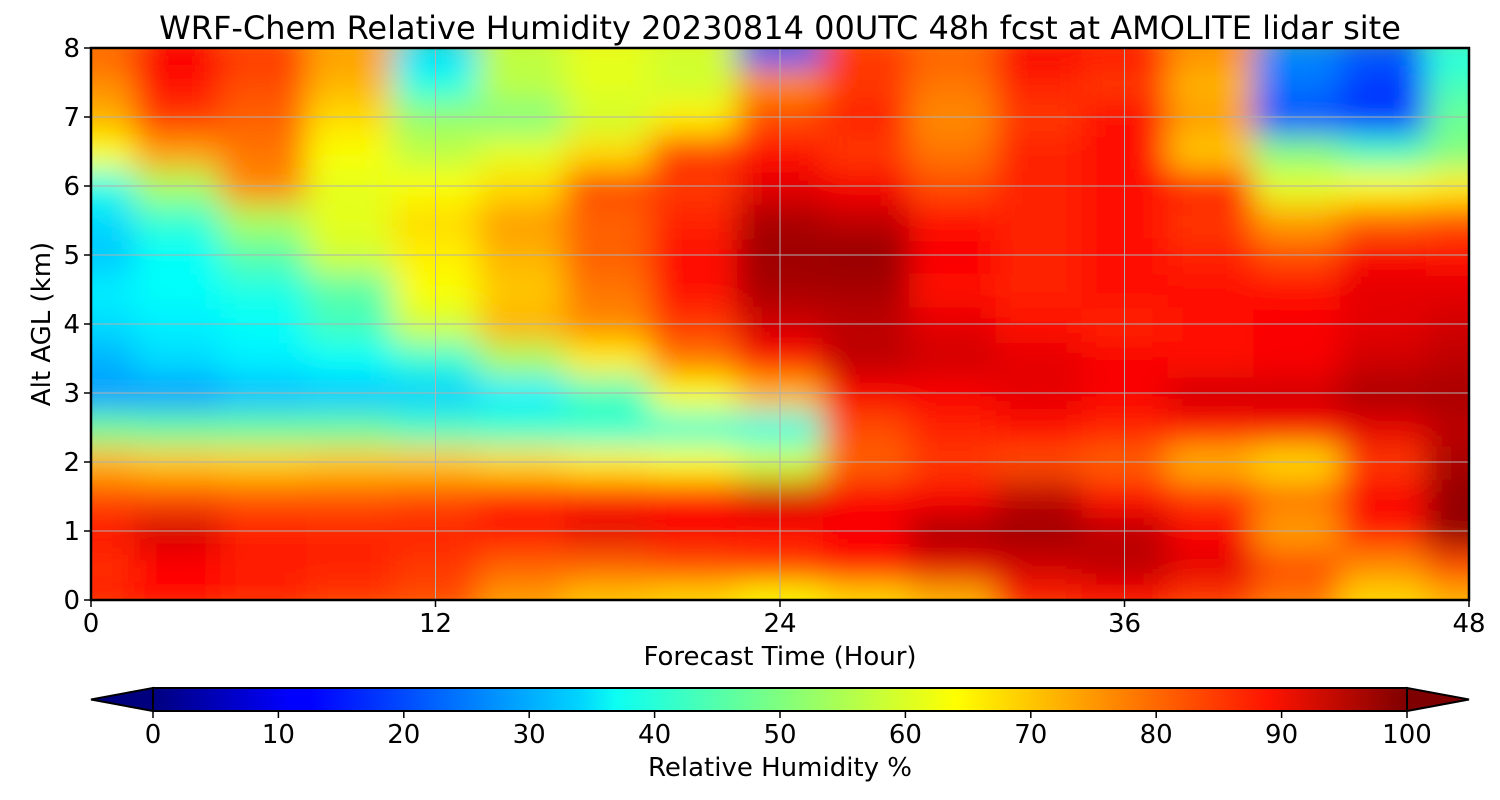  Describe the element at coordinates (905, 735) in the screenshot. I see `colorbar-tick-label: 60` at that location.